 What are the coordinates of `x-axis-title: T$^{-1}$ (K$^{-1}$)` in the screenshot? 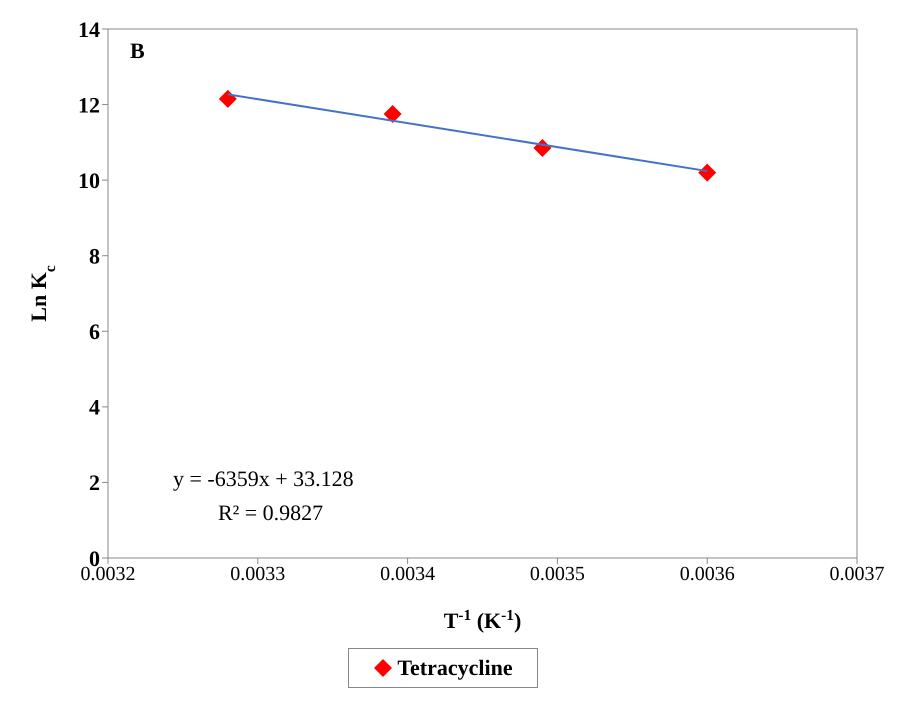 It's located at (483, 619).